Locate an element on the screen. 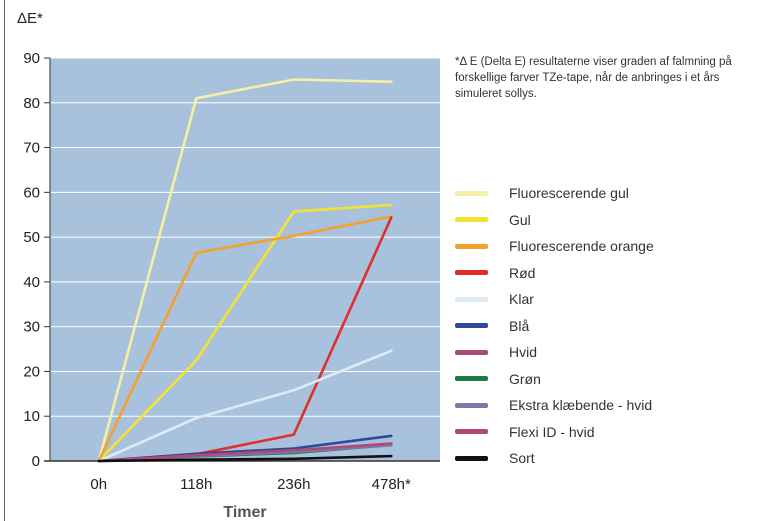  y-tick-label: 70 is located at coordinates (31, 148).